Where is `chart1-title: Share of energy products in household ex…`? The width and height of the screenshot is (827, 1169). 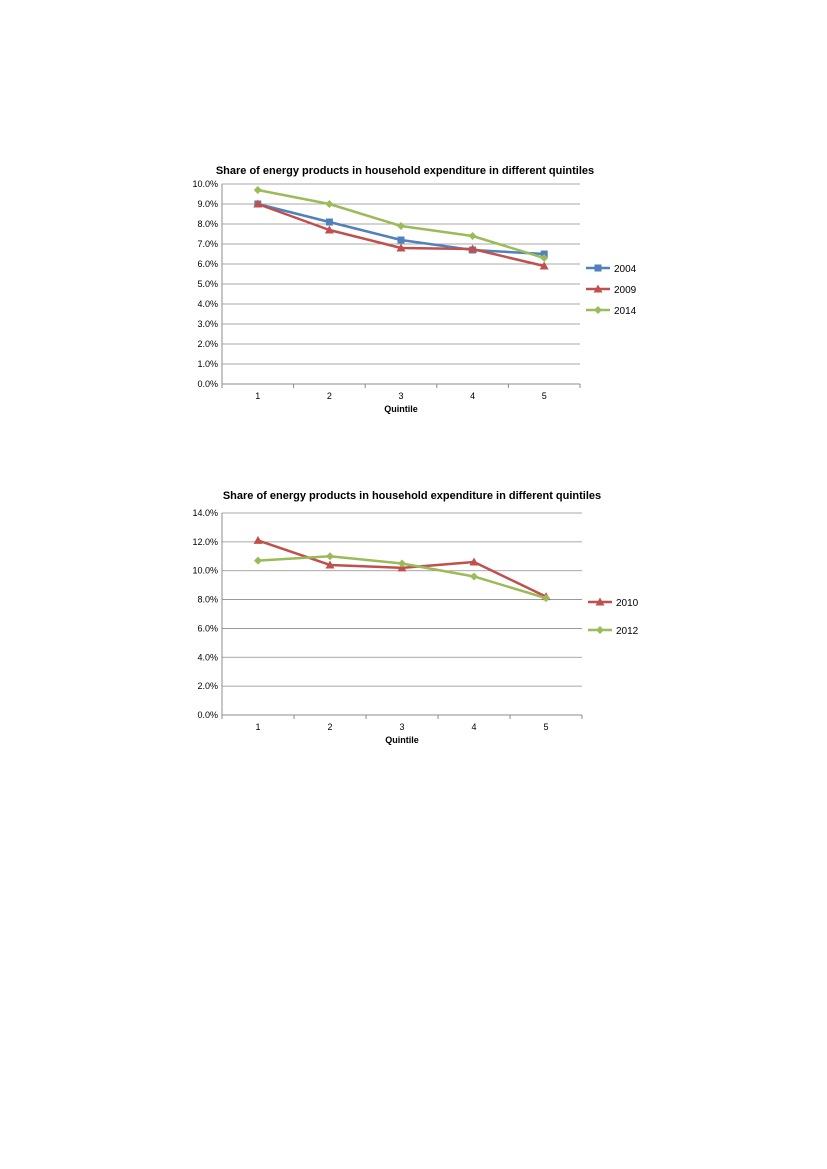 chart1-title: Share of energy products in household ex… is located at coordinates (405, 171).